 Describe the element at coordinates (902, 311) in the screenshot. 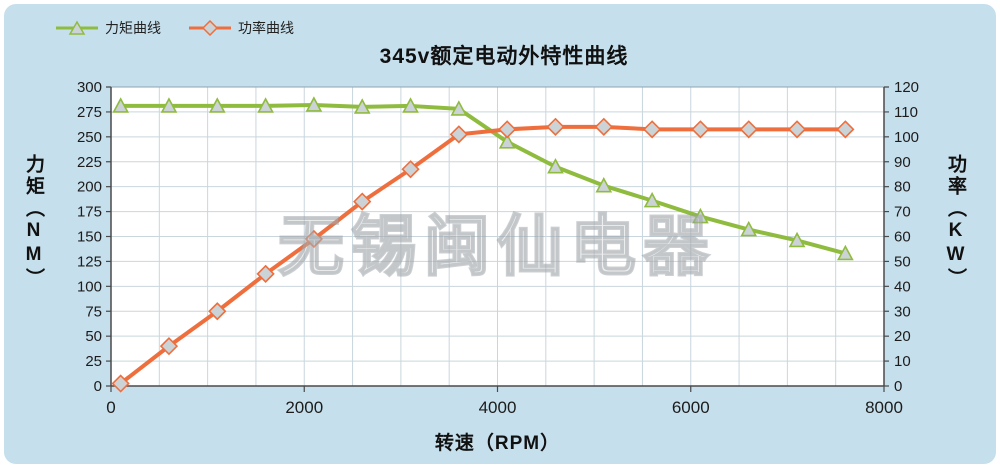

I see `y-right-tick-label: 30` at that location.